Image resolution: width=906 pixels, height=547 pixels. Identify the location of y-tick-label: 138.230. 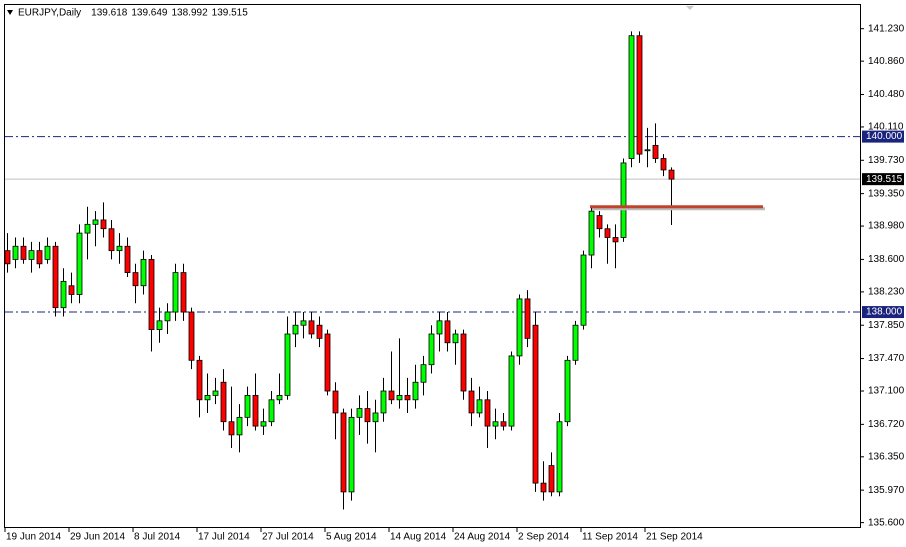
(886, 292).